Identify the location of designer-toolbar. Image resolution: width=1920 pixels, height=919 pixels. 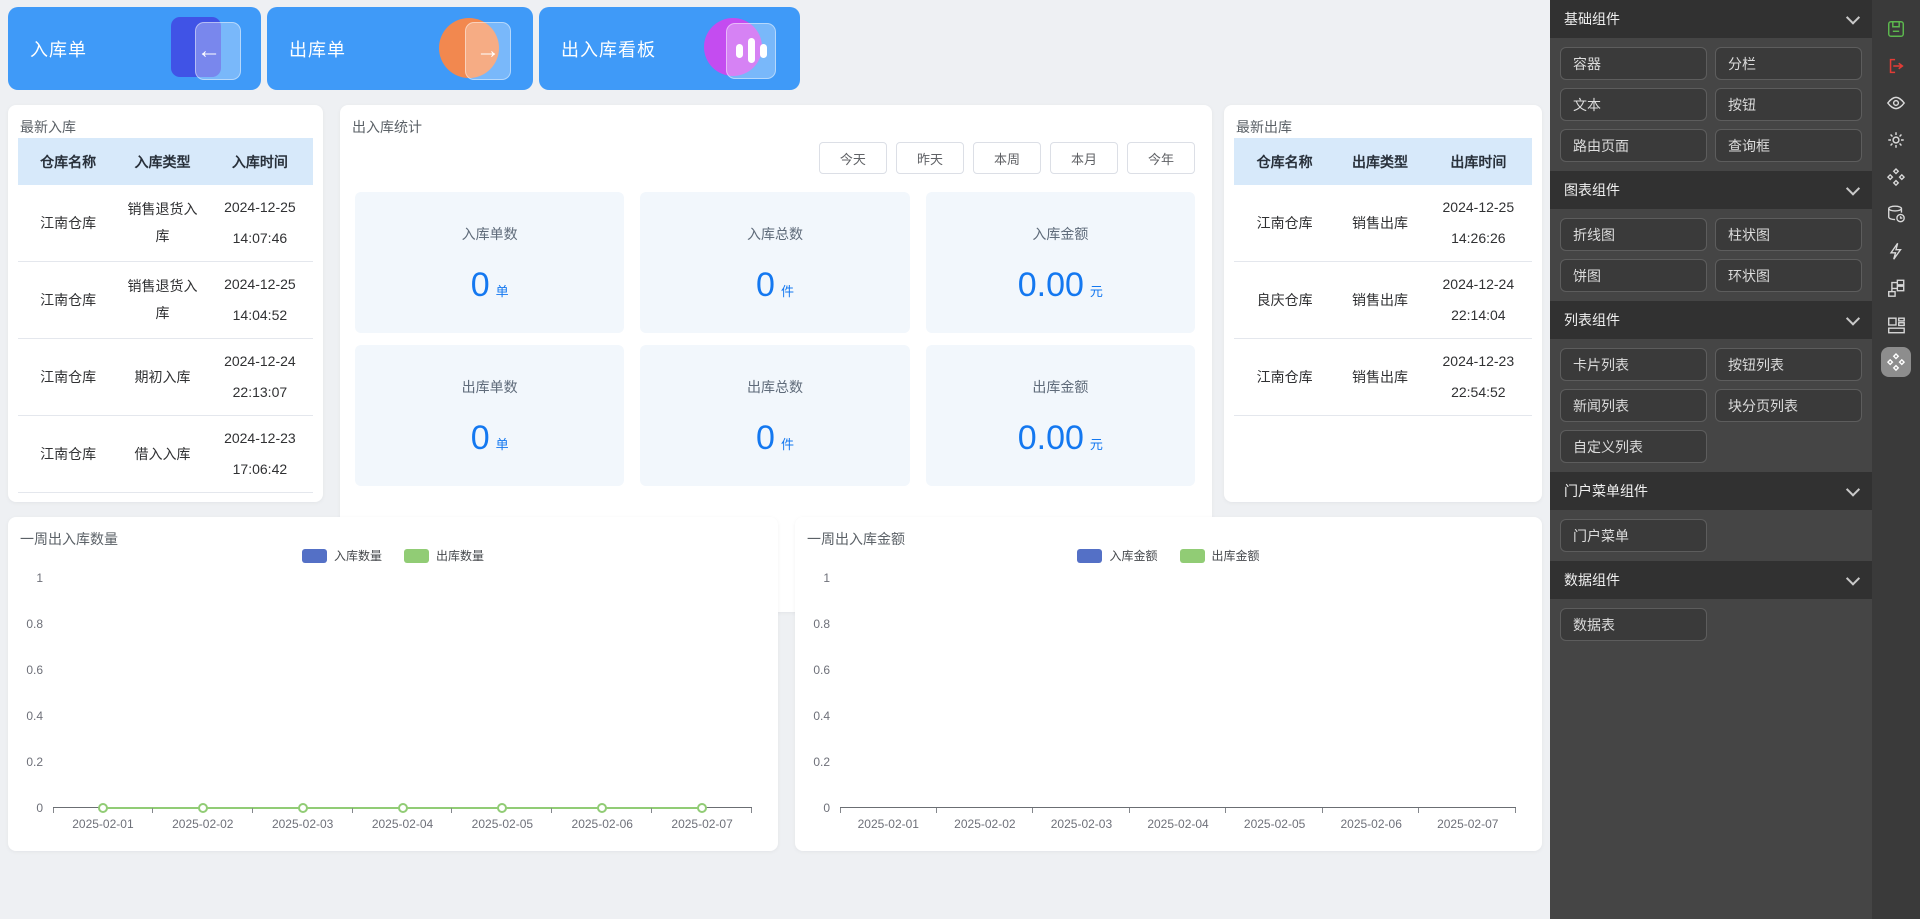
(1896, 459).